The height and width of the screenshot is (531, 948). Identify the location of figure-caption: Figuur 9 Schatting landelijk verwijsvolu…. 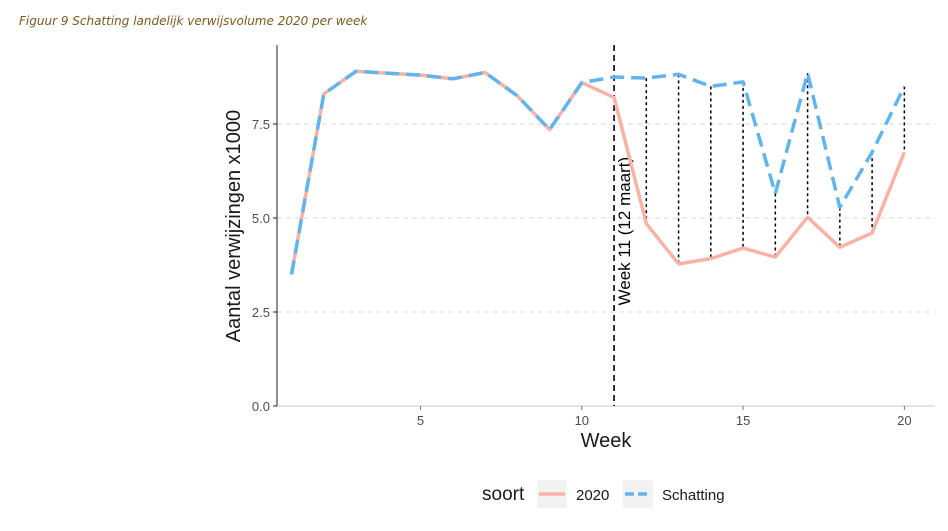
(193, 21).